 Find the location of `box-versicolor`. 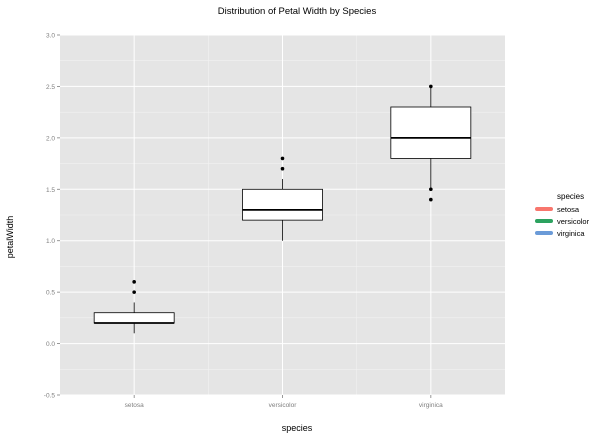

box-versicolor is located at coordinates (282, 198).